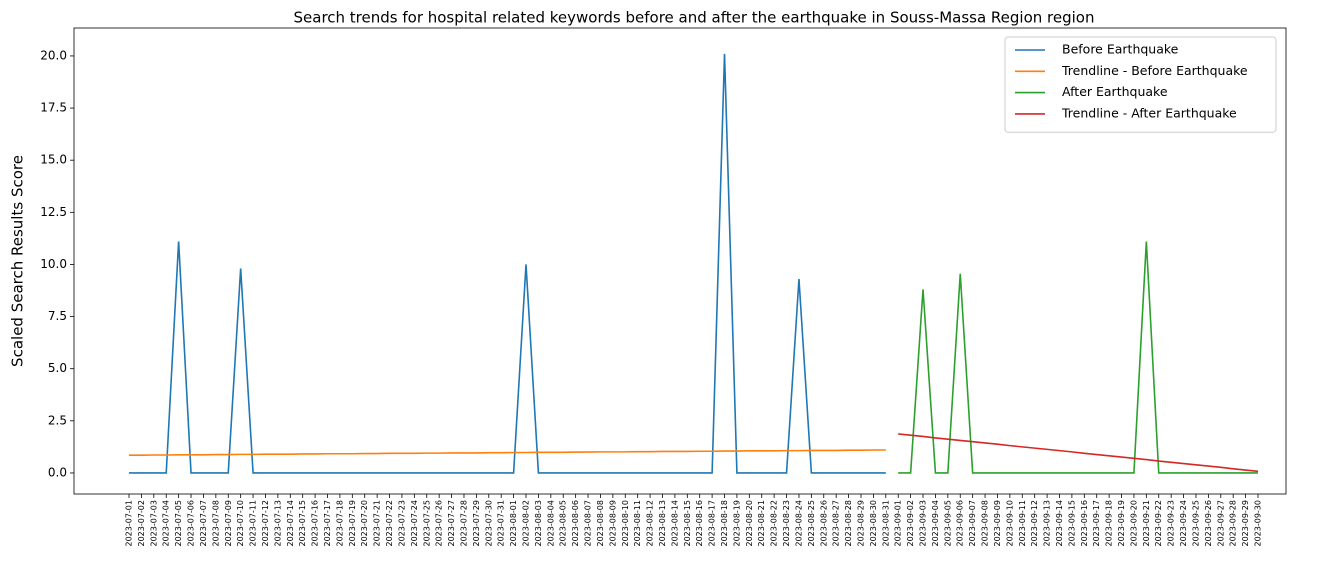  What do you see at coordinates (910, 523) in the screenshot?
I see `x-tick-label: 2023-09-02` at bounding box center [910, 523].